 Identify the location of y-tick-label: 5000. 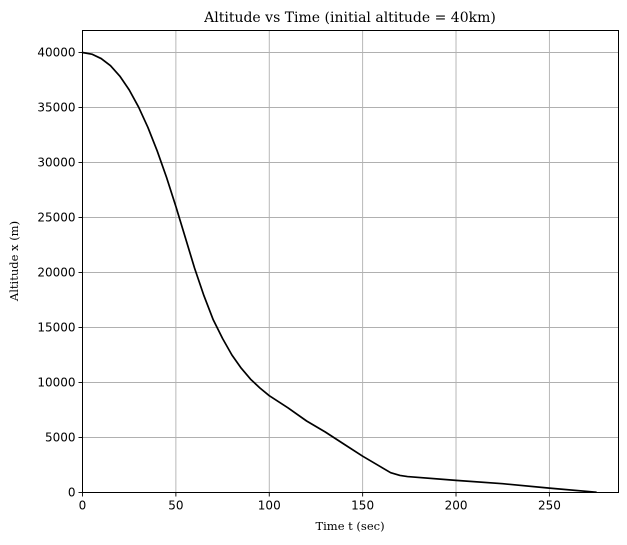
(60, 438).